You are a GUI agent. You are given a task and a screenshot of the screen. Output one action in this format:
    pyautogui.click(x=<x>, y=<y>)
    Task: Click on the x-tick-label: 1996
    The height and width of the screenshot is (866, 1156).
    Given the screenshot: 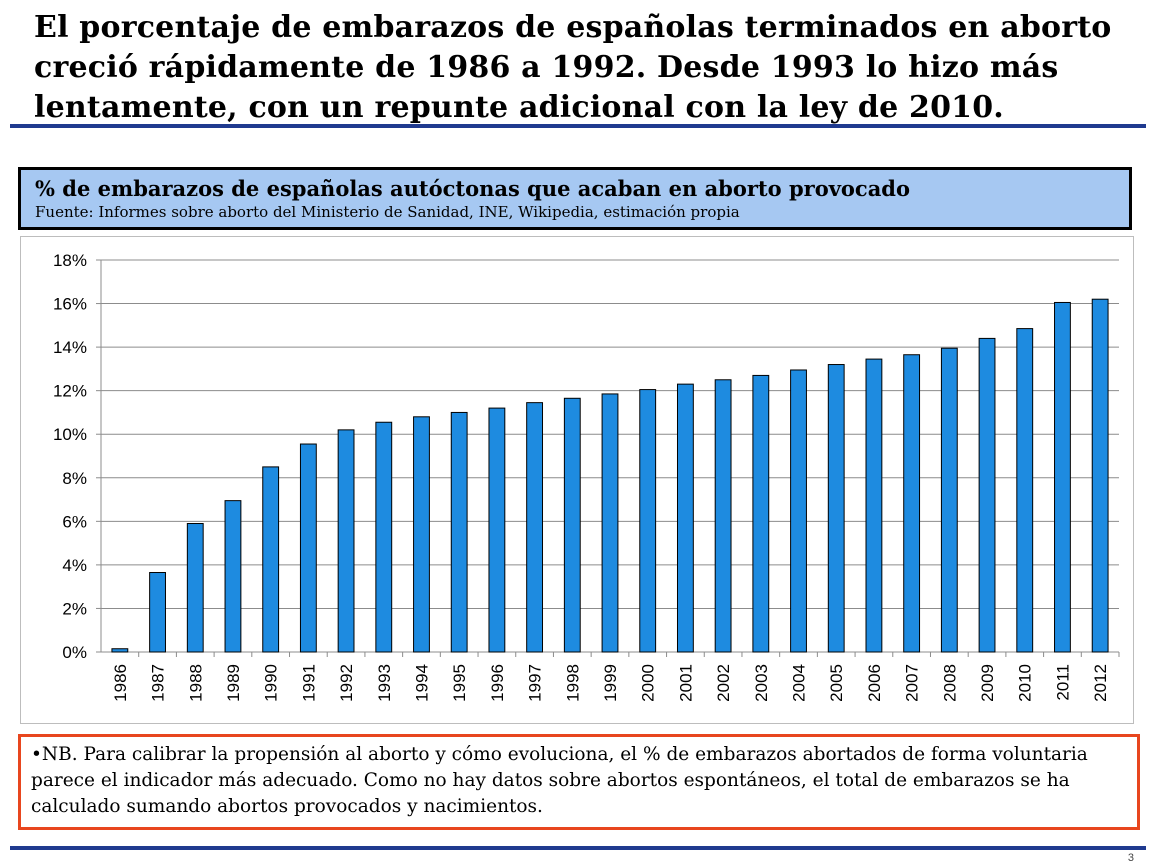 What is the action you would take?
    pyautogui.click(x=497, y=683)
    